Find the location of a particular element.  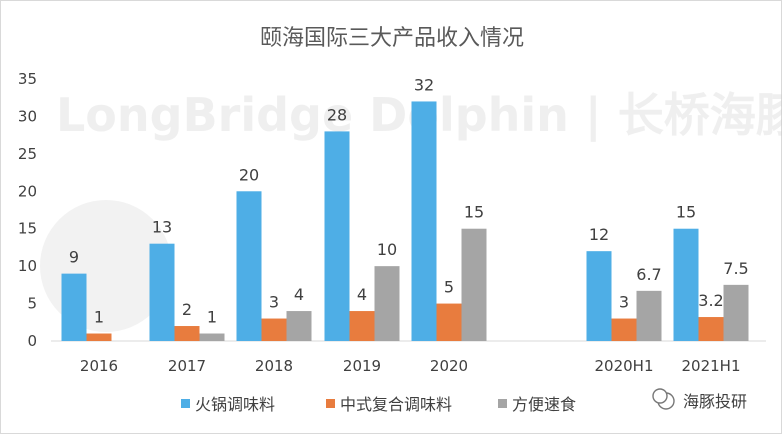

data-label: 5 is located at coordinates (449, 287).